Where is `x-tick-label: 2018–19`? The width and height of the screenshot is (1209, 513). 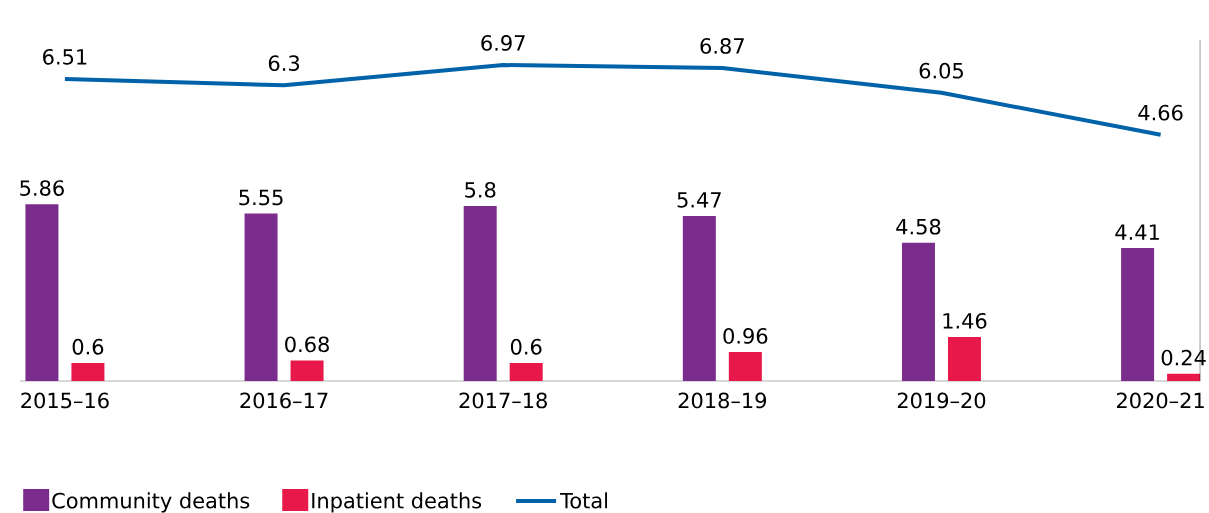 x-tick-label: 2018–19 is located at coordinates (722, 400).